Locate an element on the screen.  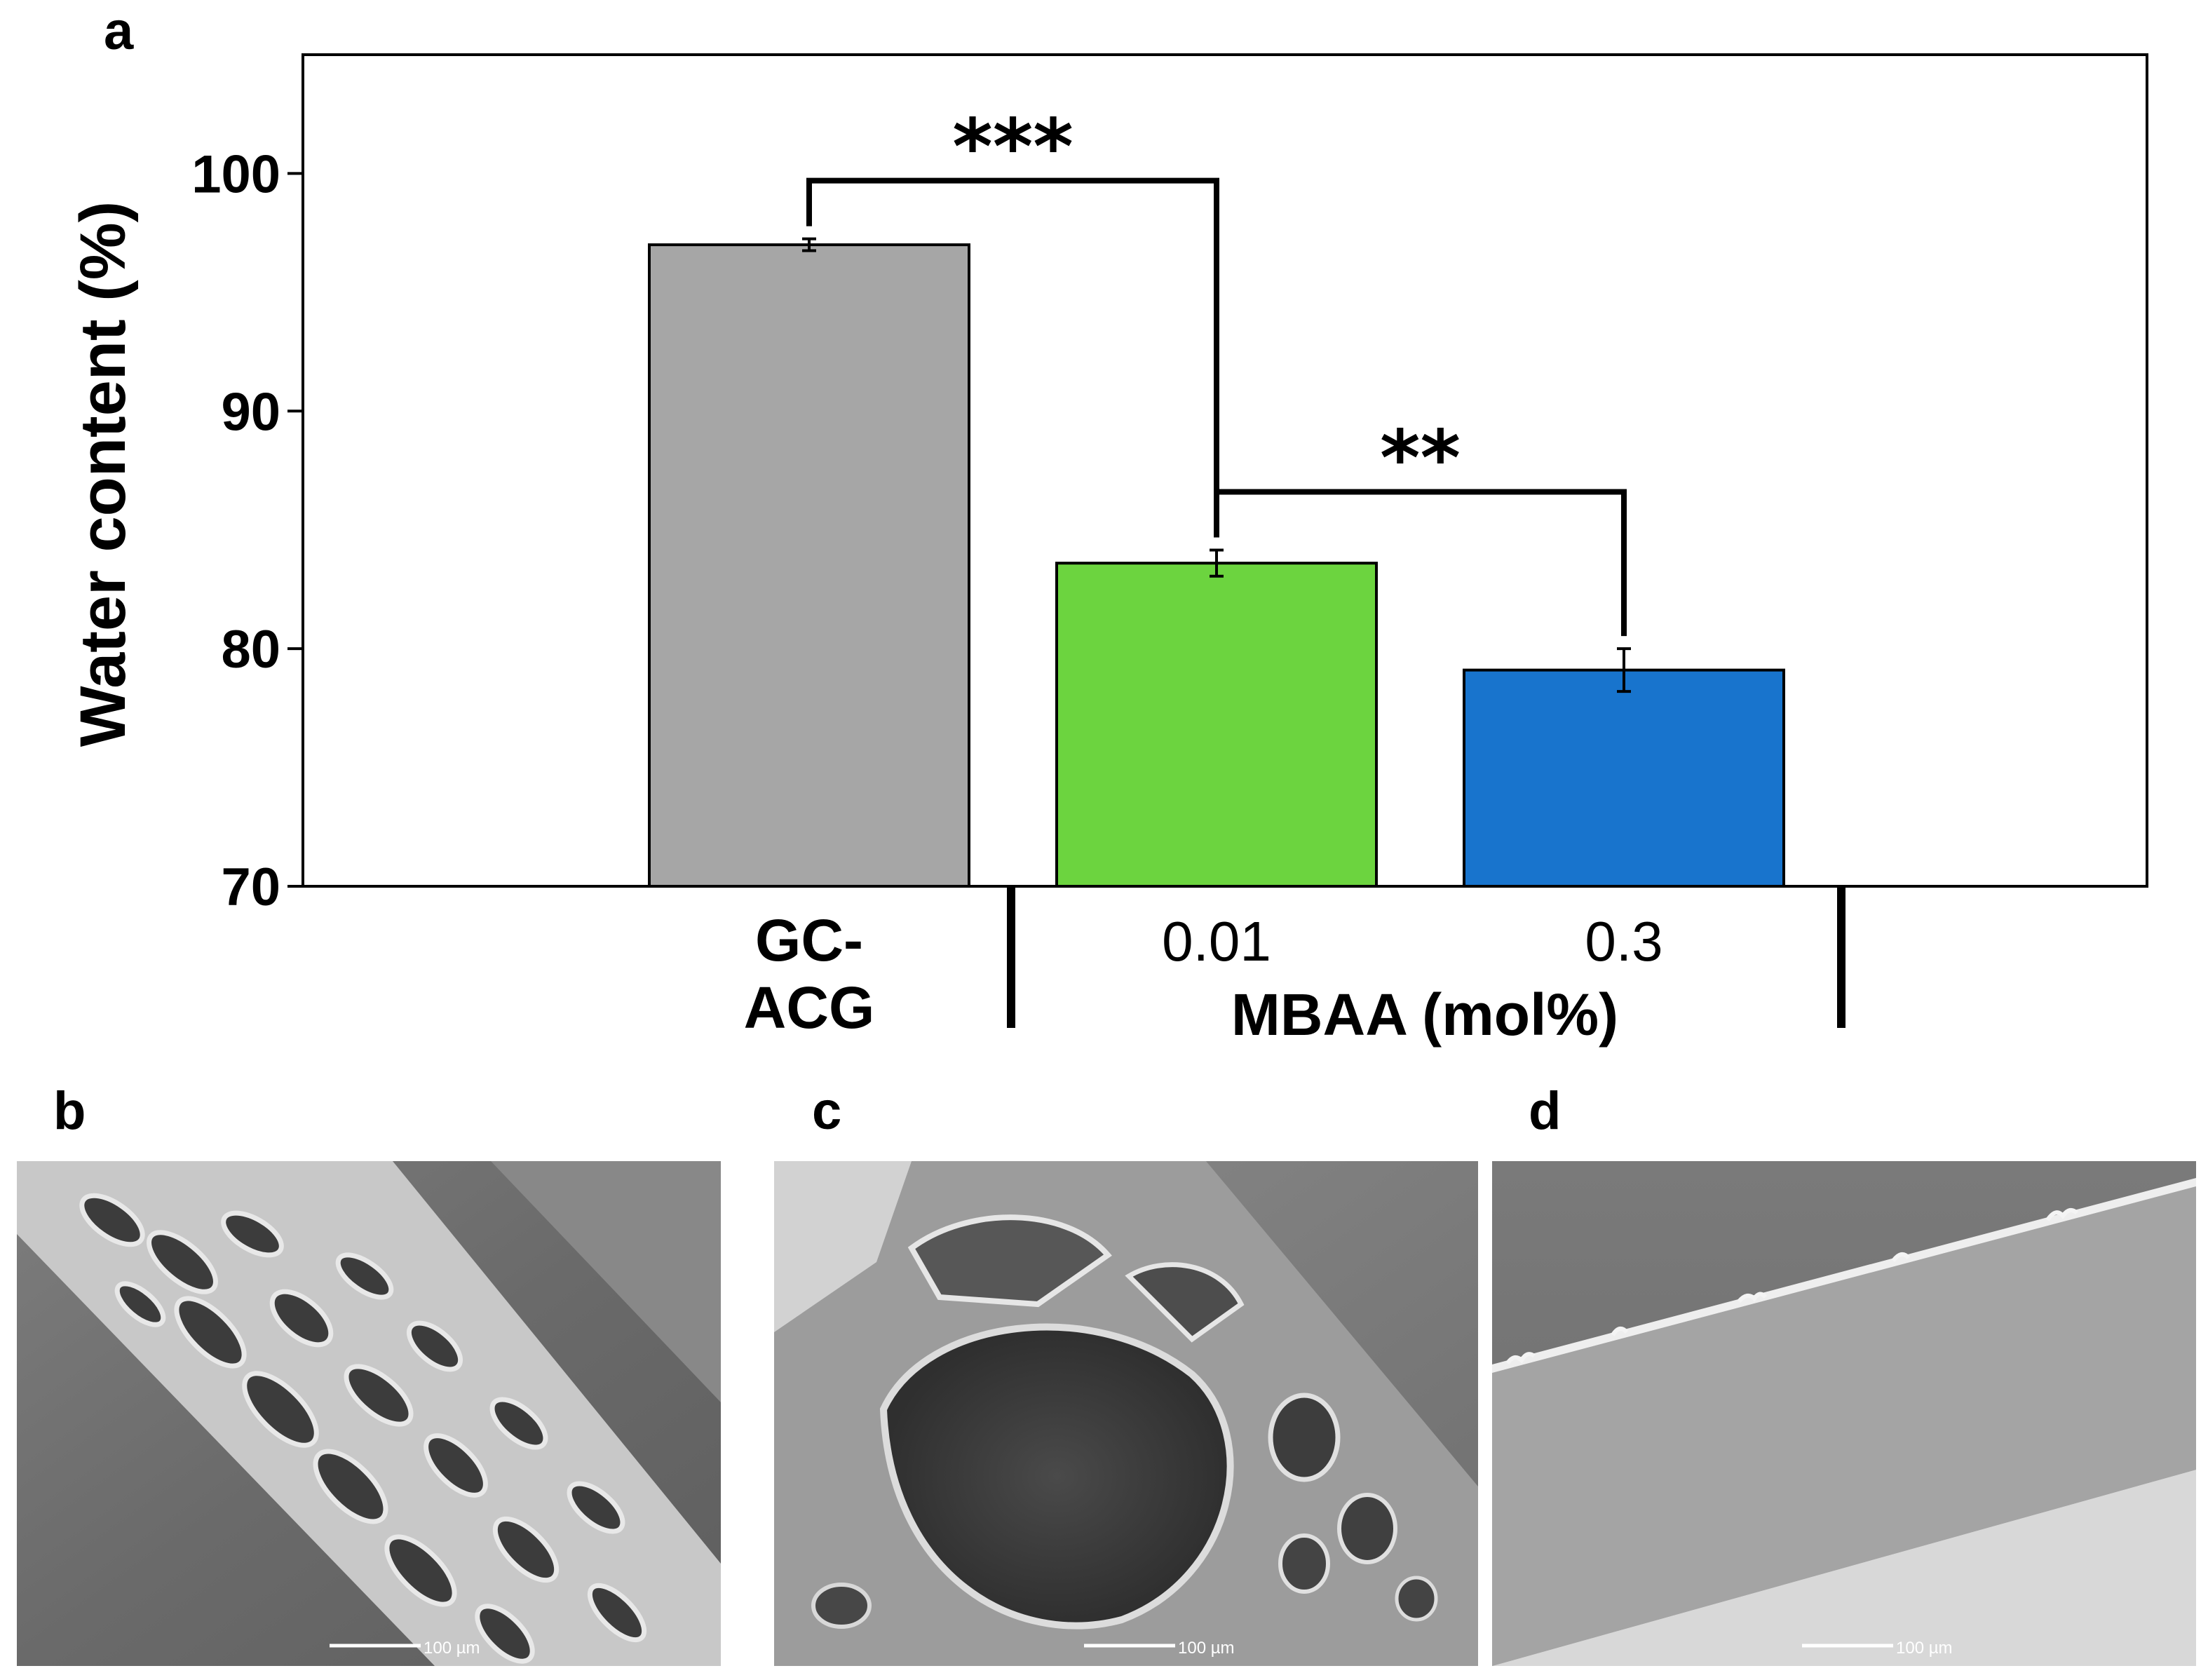
large-pore-icon is located at coordinates (1126, 1413).